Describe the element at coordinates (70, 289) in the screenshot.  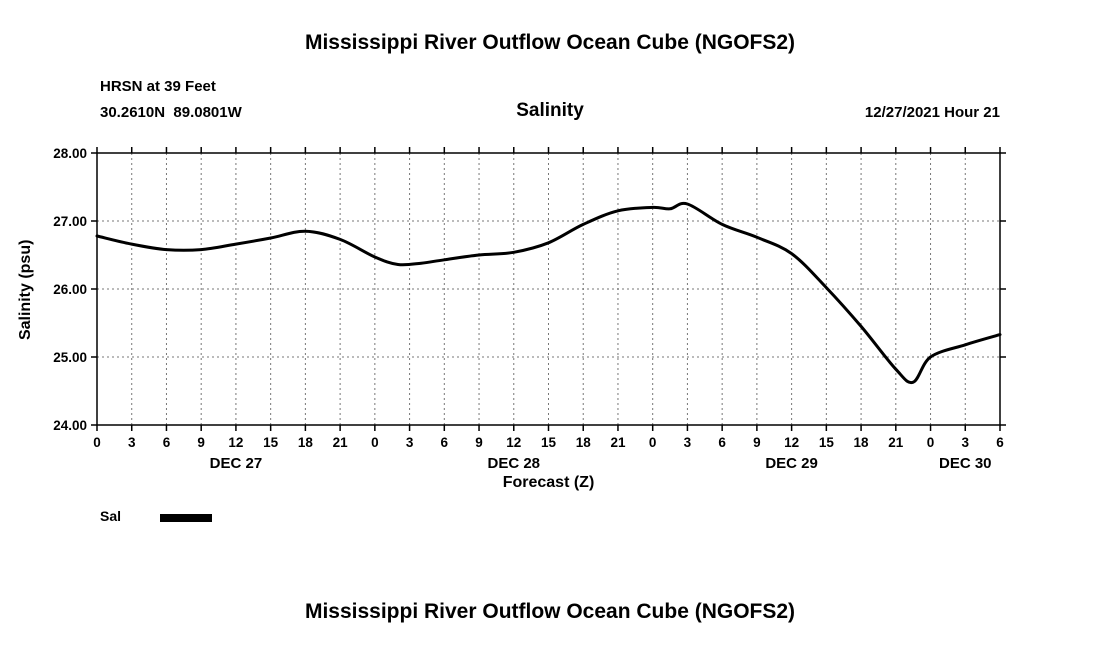
I see `y-tick-label: 26.00` at that location.